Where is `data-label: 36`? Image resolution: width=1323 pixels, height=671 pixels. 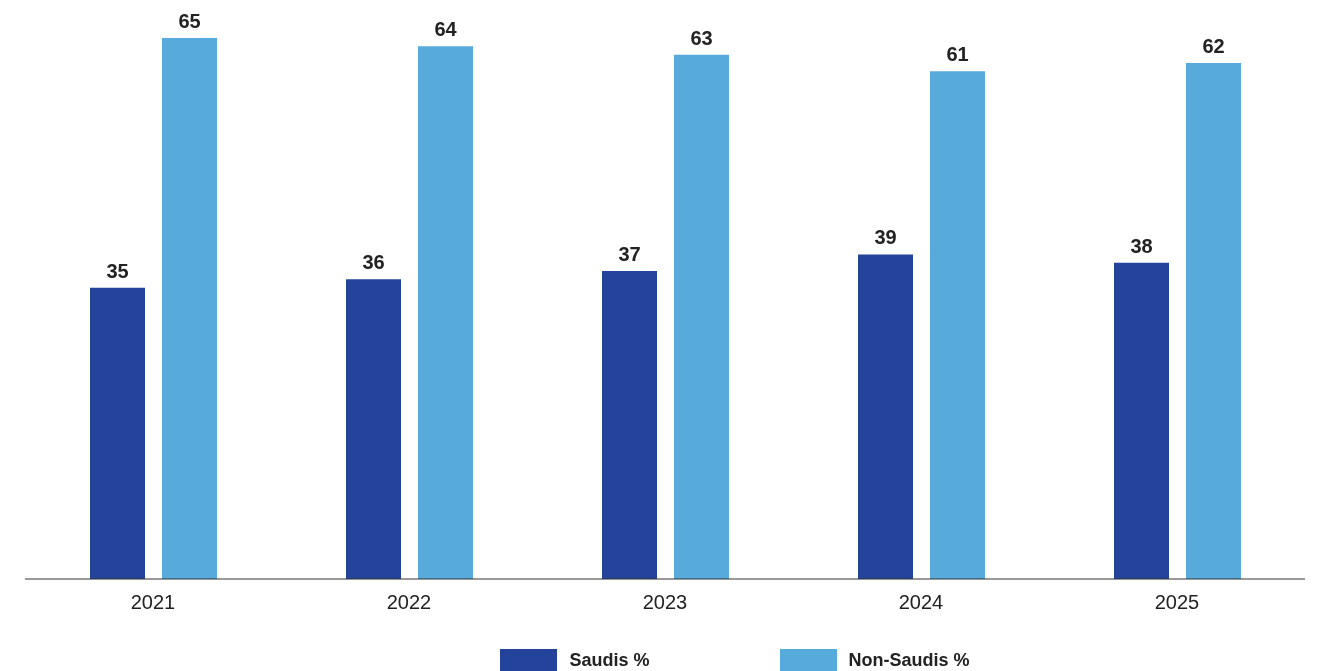
data-label: 36 is located at coordinates (373, 262).